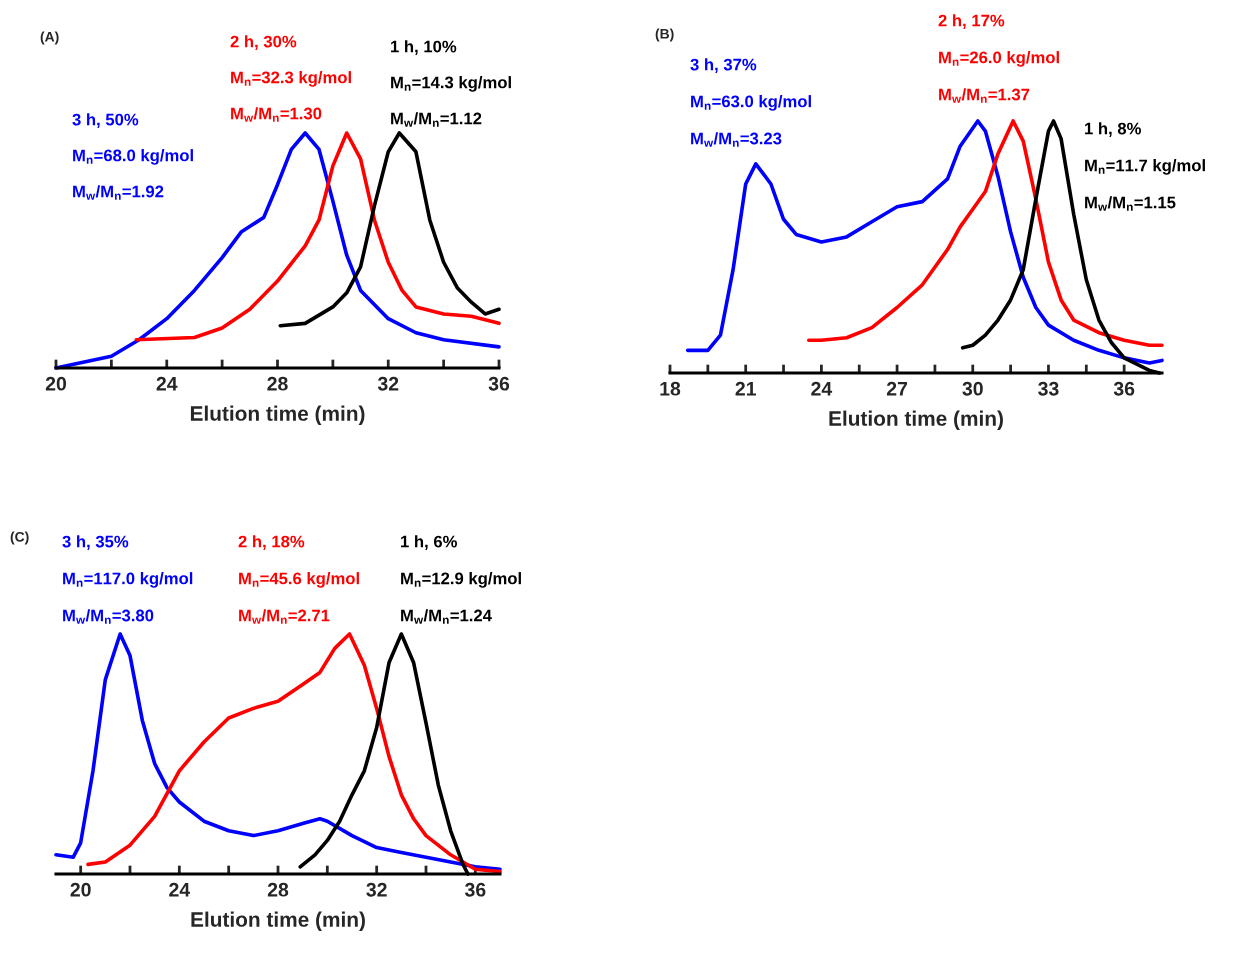  What do you see at coordinates (263, 42) in the screenshot?
I see `text: 2 h, 30%` at bounding box center [263, 42].